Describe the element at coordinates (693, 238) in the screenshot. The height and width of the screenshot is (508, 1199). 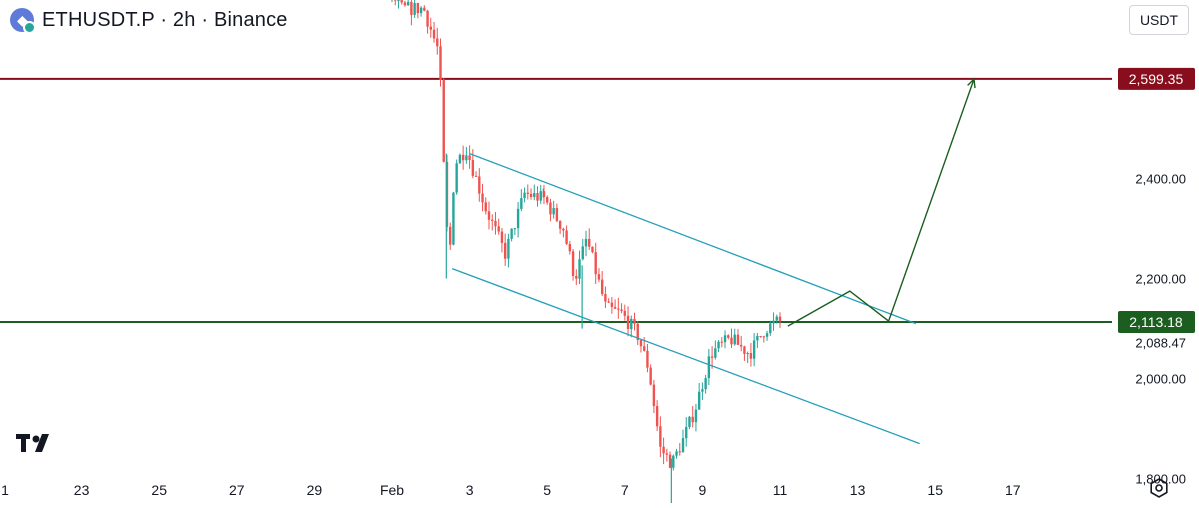
I see `channel-line-upper` at that location.